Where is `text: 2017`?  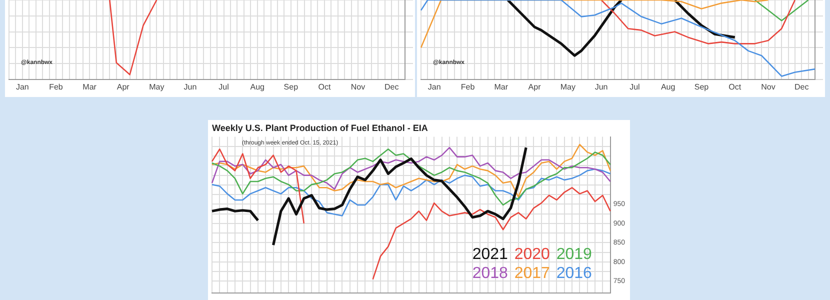 text: 2017 is located at coordinates (532, 273).